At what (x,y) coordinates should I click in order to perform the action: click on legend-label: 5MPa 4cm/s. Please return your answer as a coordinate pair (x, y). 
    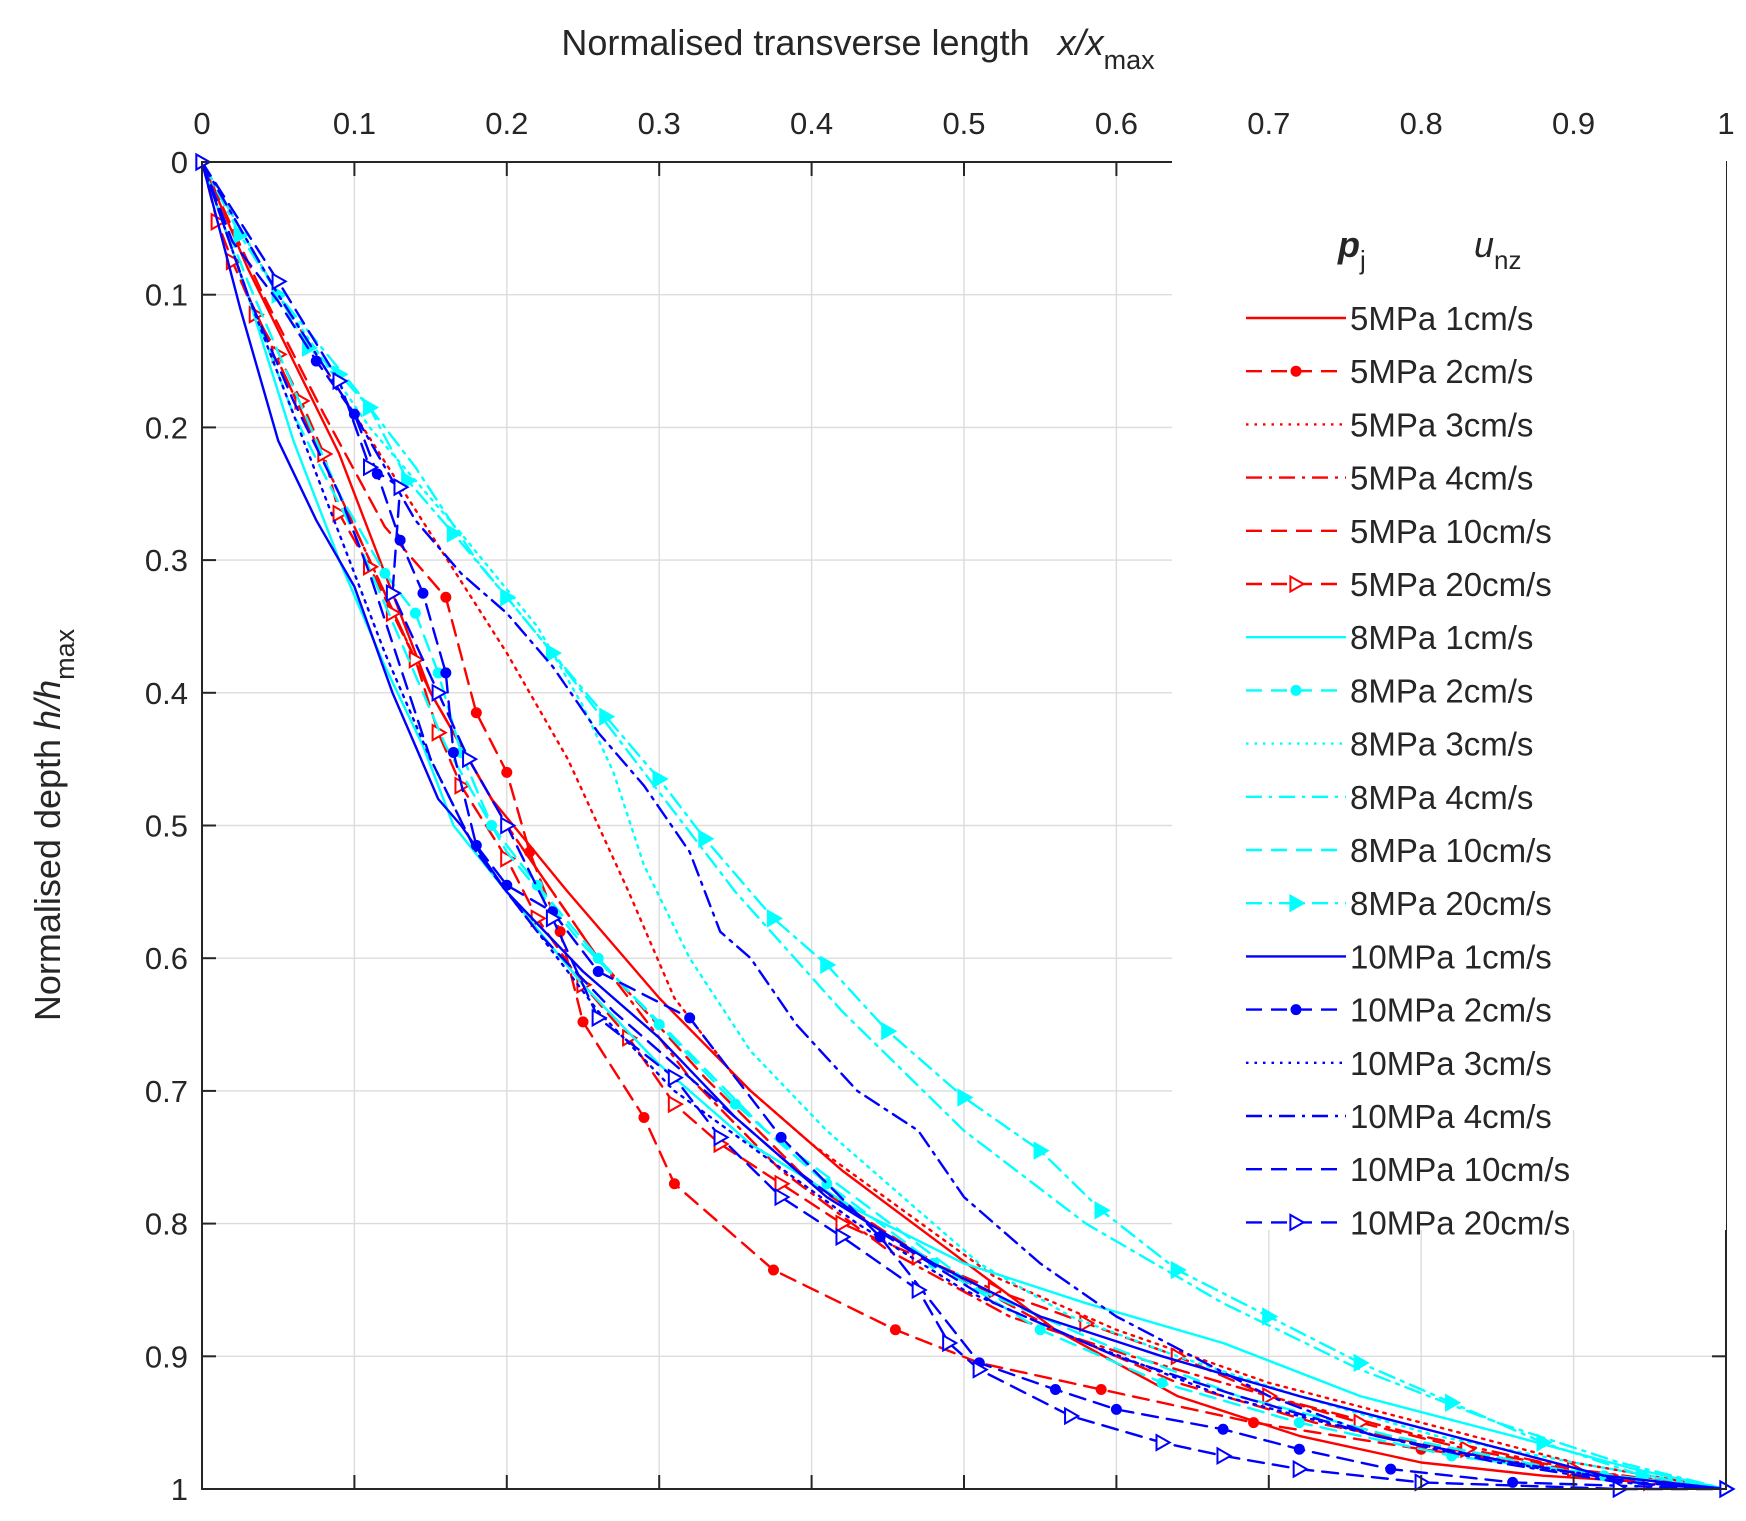
    Looking at the image, I should click on (1441, 478).